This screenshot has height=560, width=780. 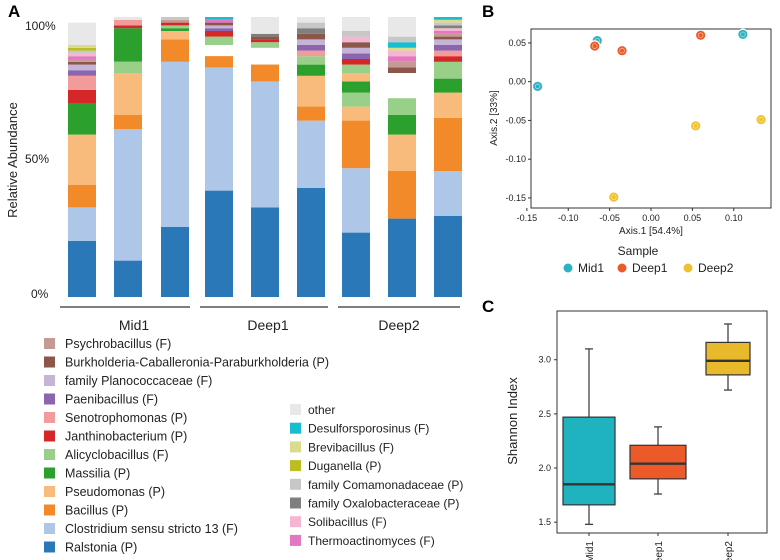 I want to click on legend-swatch-family-oxalobacteraceae-p, so click(x=295, y=503).